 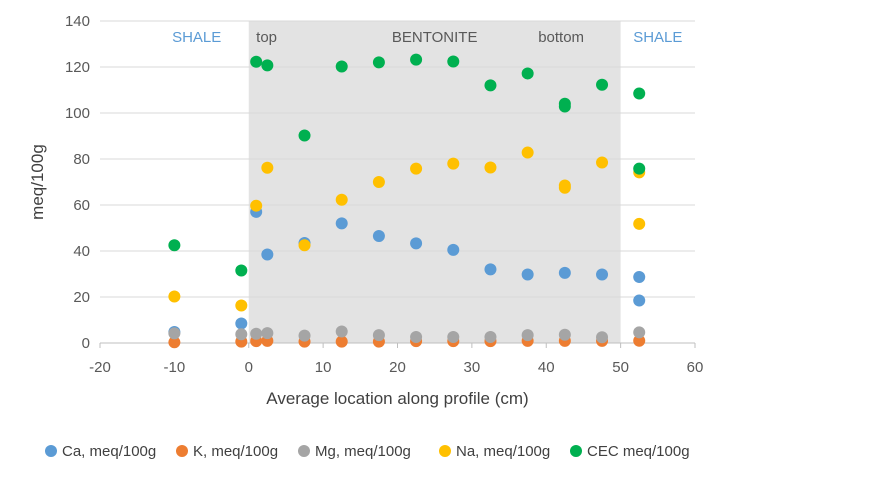 I want to click on y-tick-label: 120, so click(x=77, y=67).